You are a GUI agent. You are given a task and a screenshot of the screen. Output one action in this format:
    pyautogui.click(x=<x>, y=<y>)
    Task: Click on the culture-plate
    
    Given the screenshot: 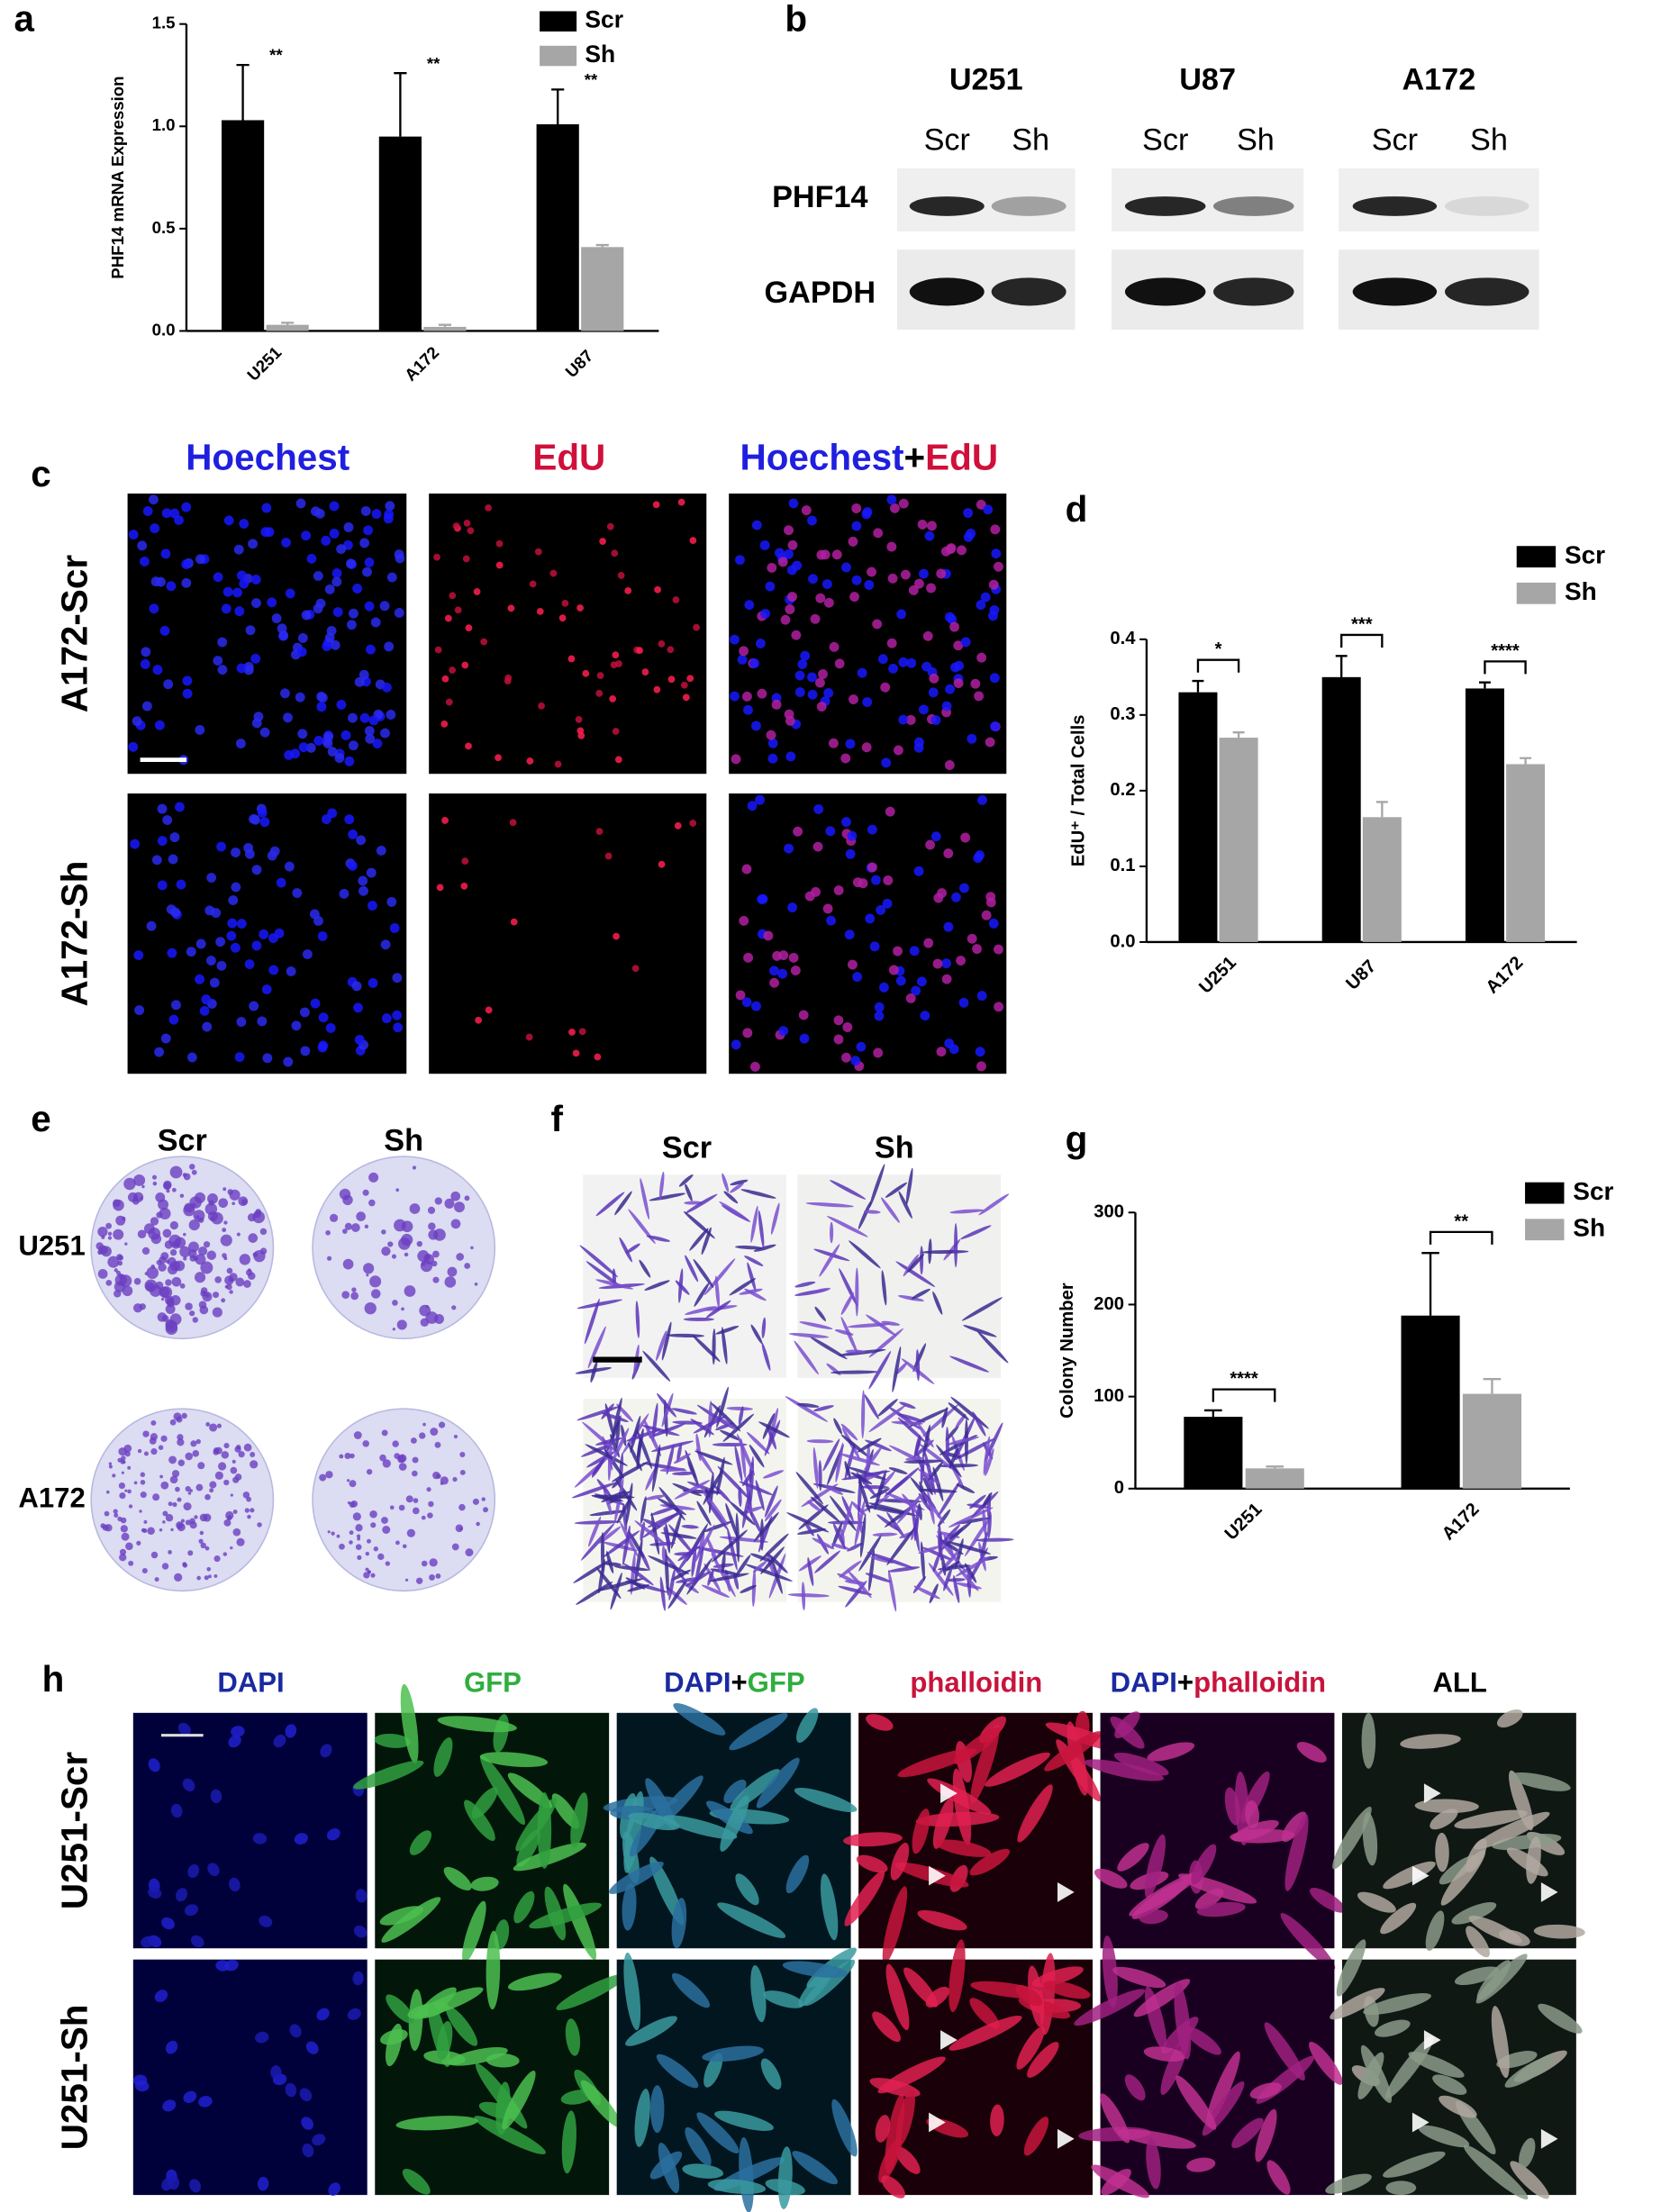 What is the action you would take?
    pyautogui.click(x=404, y=1500)
    